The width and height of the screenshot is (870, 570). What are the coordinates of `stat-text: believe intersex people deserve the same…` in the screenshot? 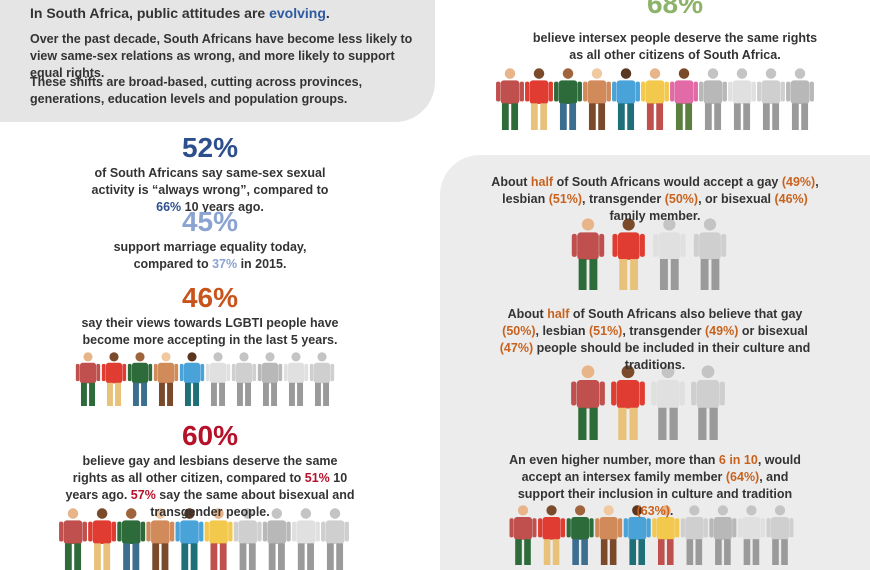 It's located at (675, 46).